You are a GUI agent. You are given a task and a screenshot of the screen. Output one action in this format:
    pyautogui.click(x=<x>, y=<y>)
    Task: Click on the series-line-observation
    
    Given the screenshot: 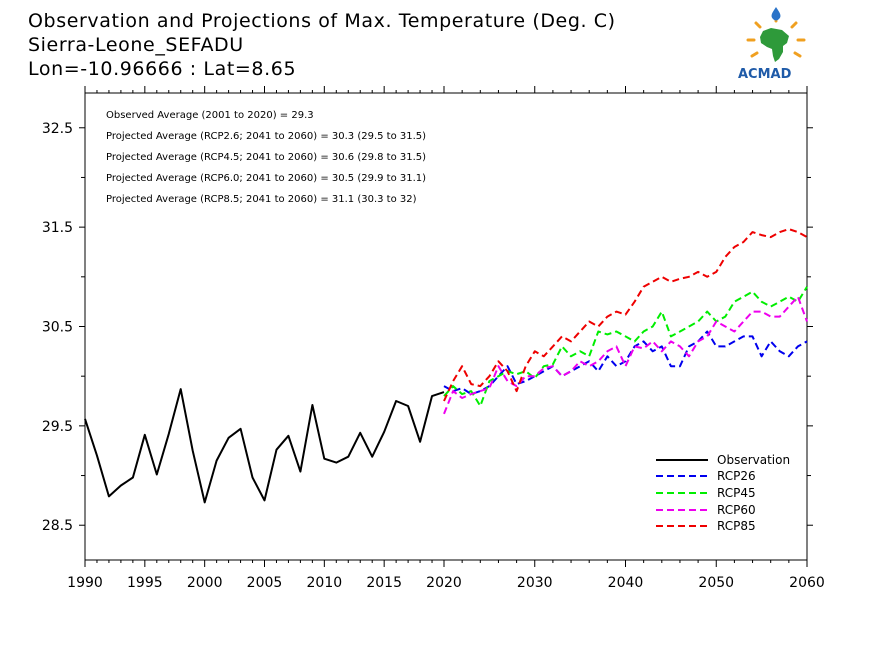 What is the action you would take?
    pyautogui.click(x=264, y=446)
    